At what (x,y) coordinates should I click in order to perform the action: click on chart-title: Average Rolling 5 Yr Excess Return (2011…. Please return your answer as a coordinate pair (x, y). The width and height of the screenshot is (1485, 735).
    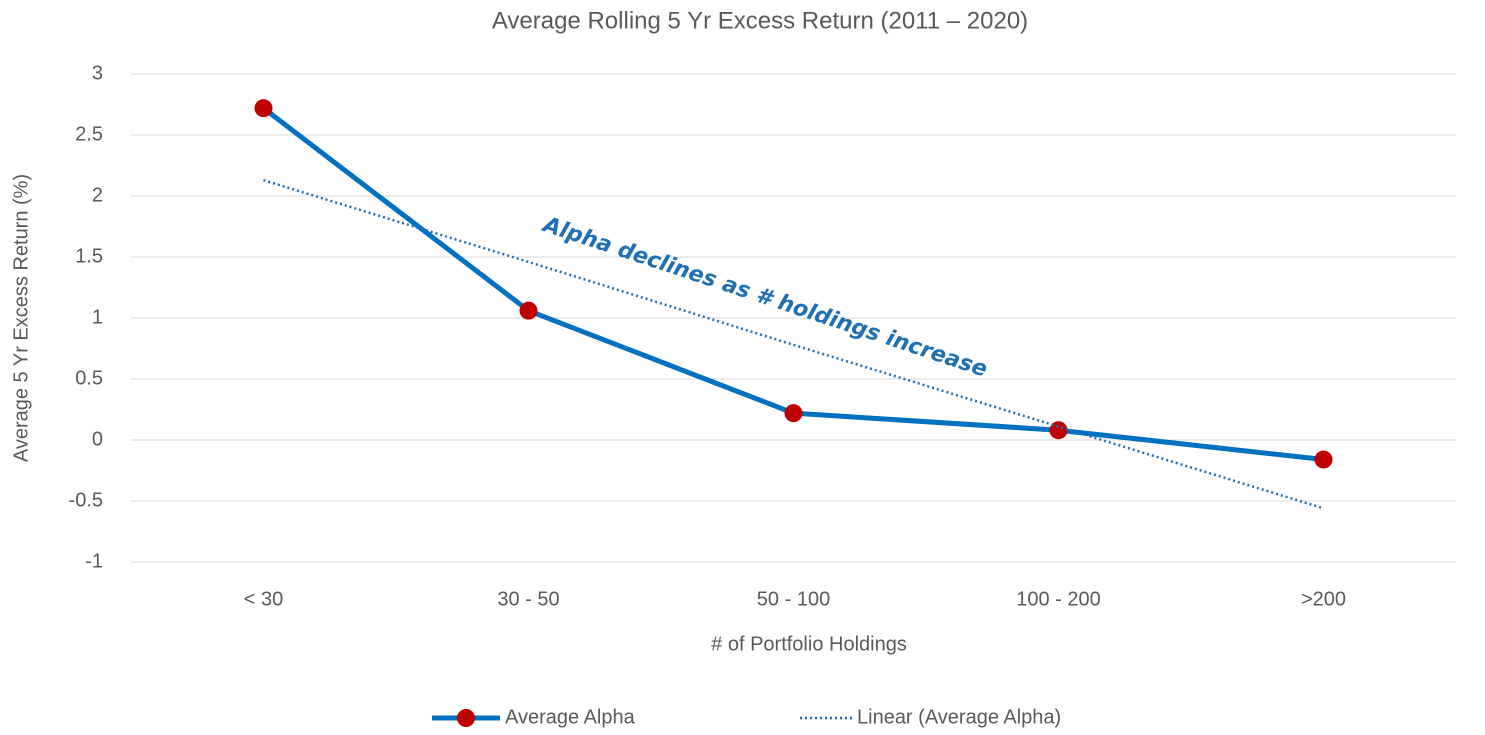
    Looking at the image, I should click on (760, 20).